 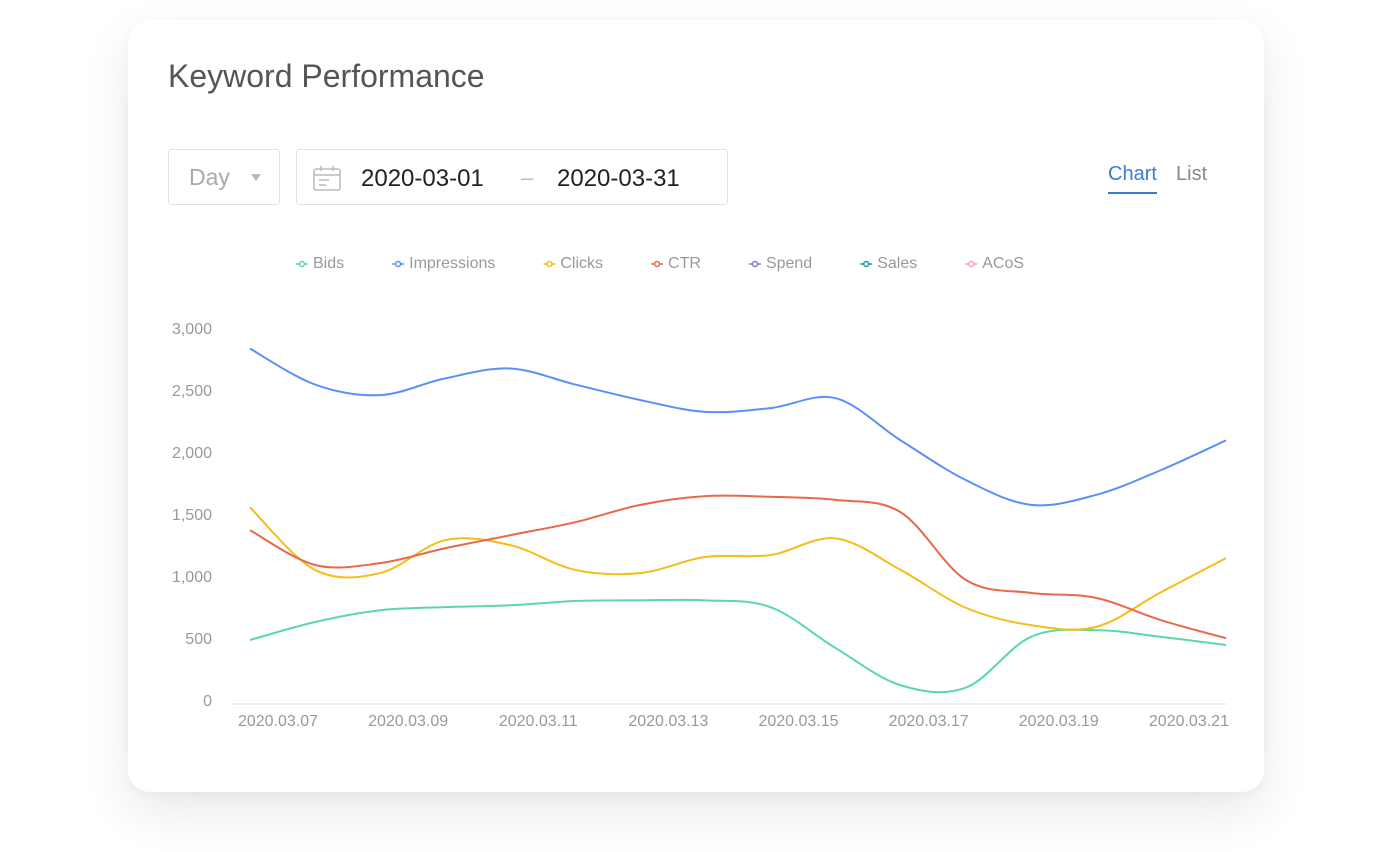 I want to click on calendar-icon, so click(x=327, y=178).